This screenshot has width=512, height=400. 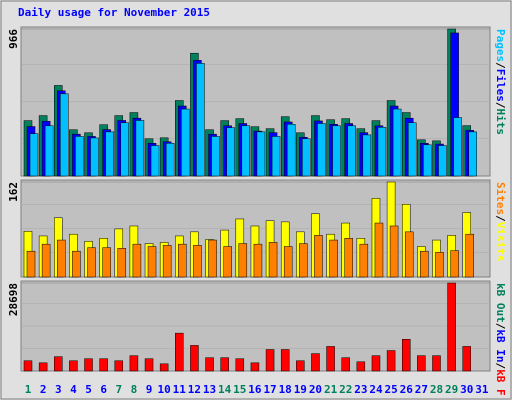 What do you see at coordinates (285, 389) in the screenshot?
I see `x-tick-label: 18` at bounding box center [285, 389].